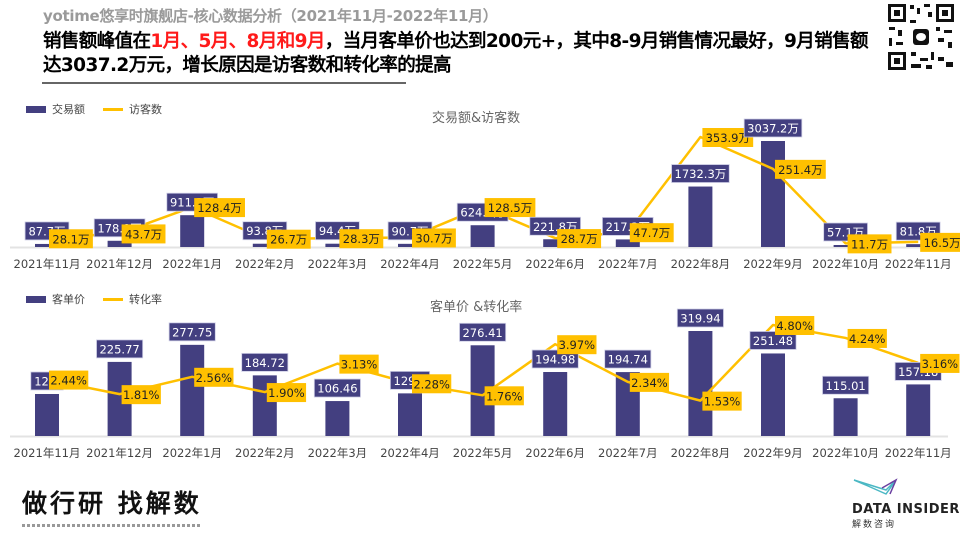  I want to click on divider, so click(224, 83).